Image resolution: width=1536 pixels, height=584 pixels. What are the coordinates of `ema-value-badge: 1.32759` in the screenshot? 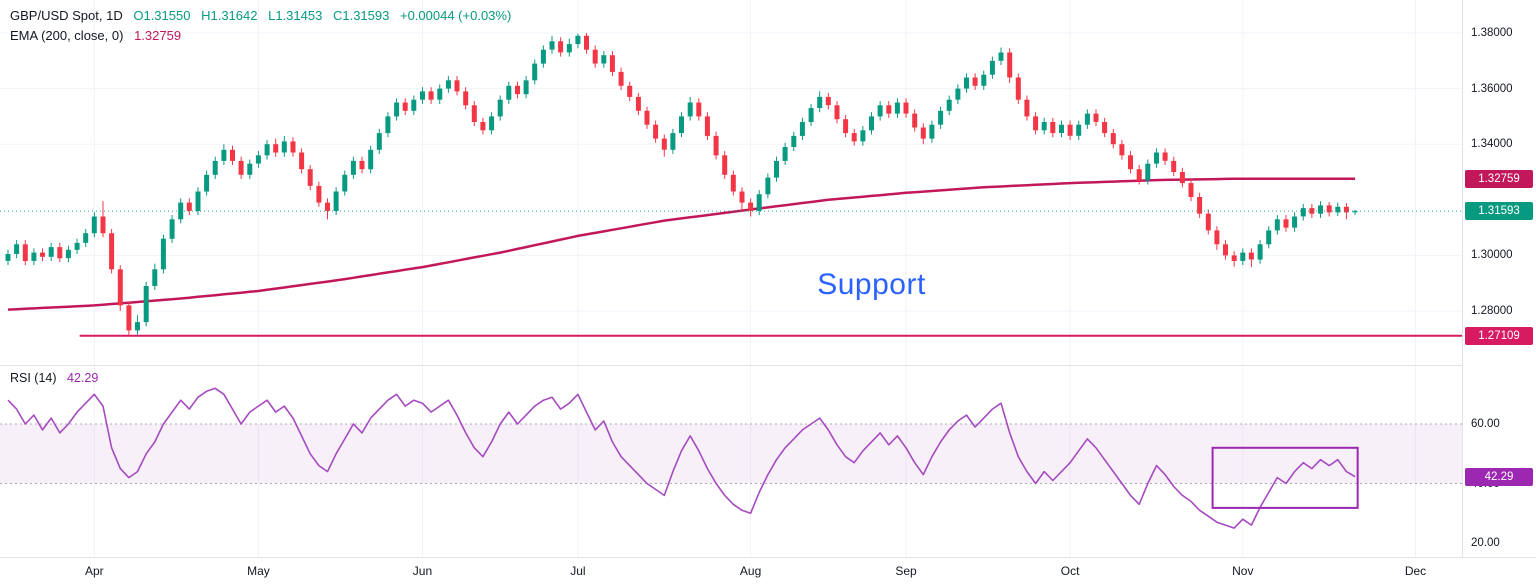 It's located at (1499, 178).